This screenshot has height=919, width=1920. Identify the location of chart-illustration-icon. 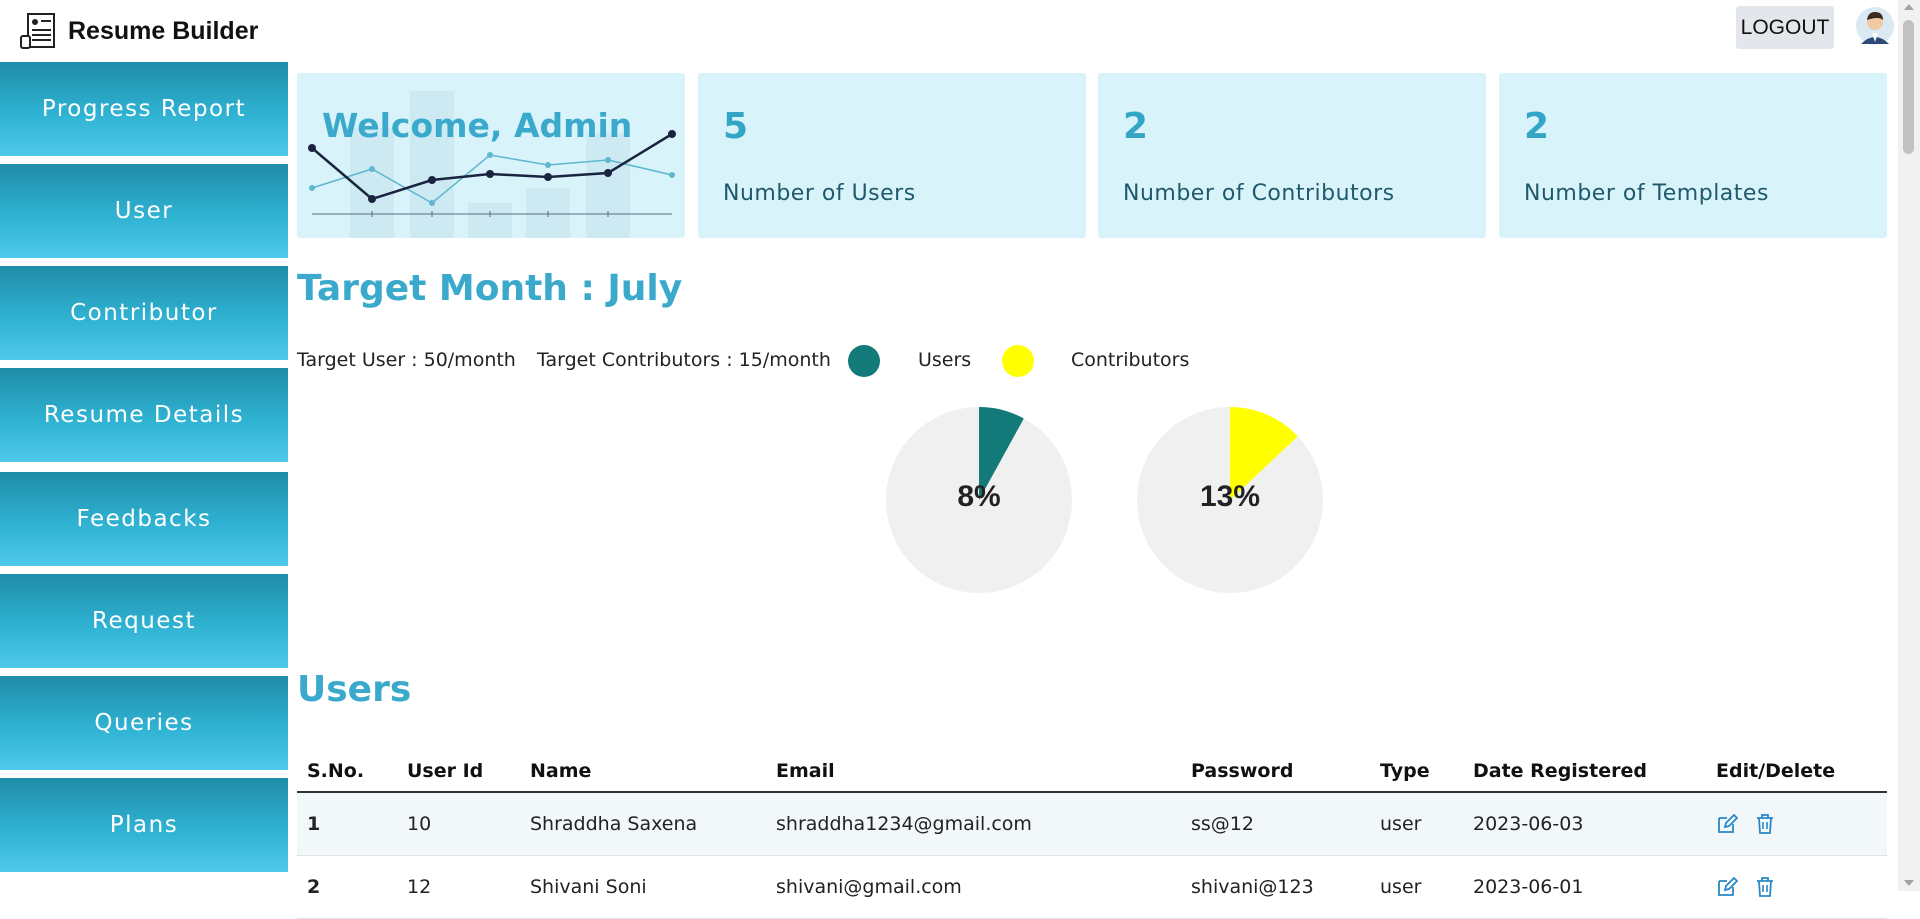
(492, 164).